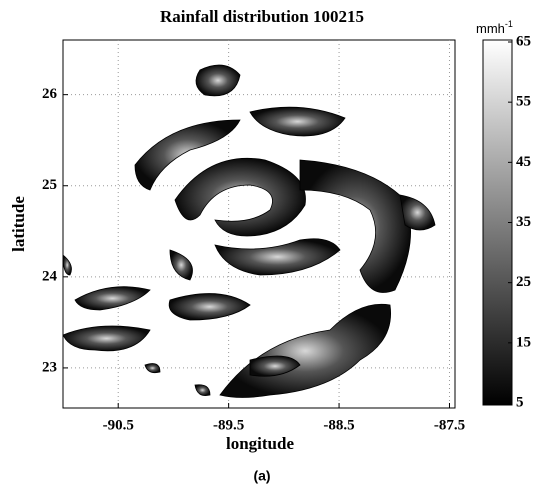  I want to click on colorbar-tick-label: 45, so click(523, 162).